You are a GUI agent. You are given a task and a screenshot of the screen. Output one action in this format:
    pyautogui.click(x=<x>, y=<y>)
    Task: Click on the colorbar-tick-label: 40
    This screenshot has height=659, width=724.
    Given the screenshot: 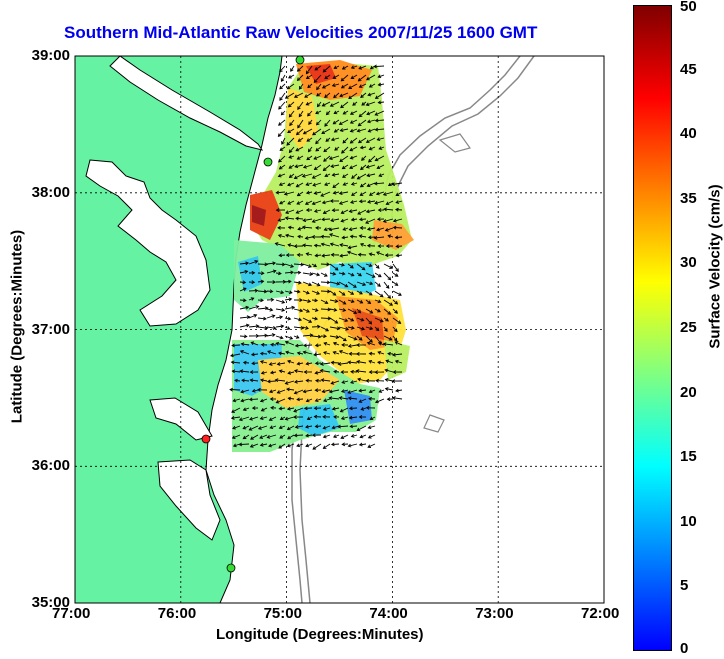 What is the action you would take?
    pyautogui.click(x=688, y=134)
    